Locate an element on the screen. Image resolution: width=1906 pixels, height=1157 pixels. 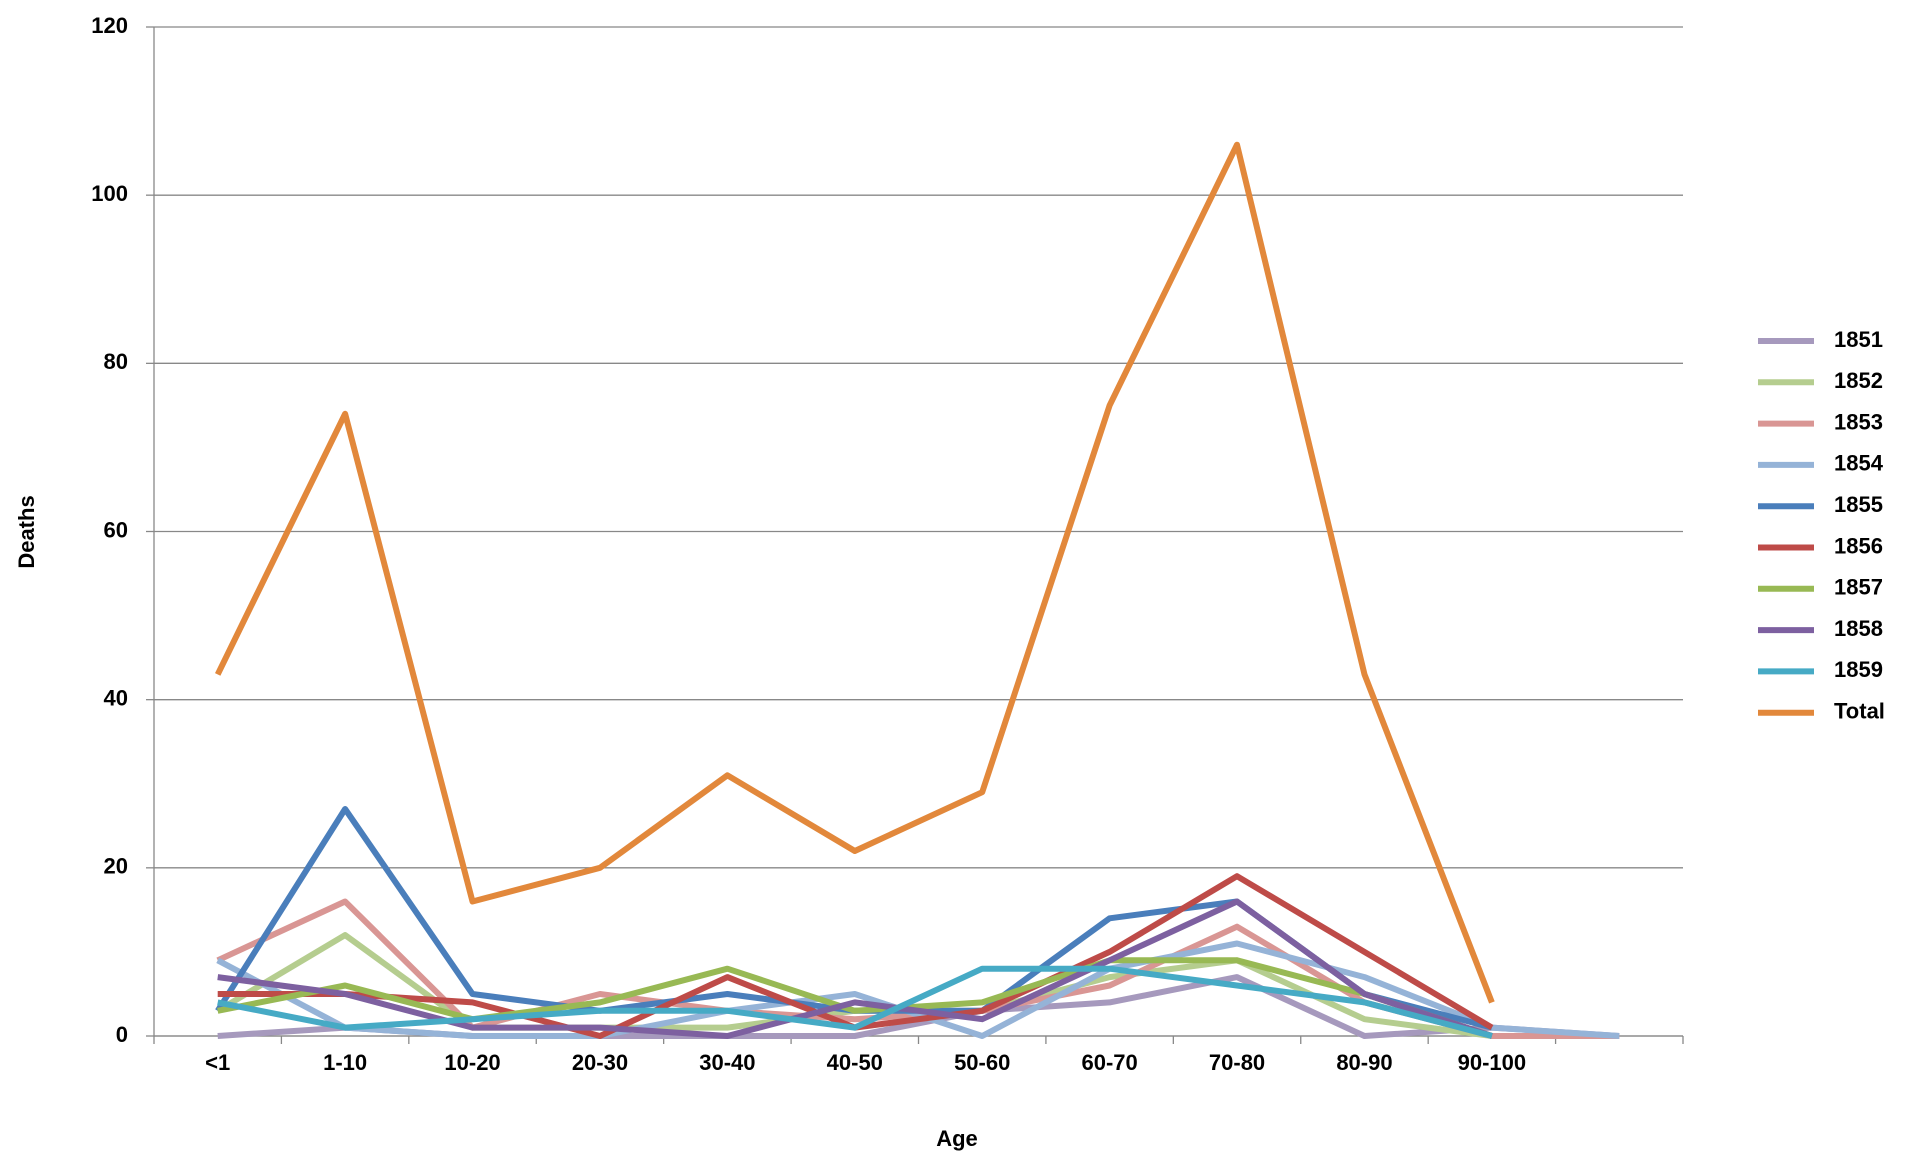
y-tick-label: 100 is located at coordinates (109, 193).